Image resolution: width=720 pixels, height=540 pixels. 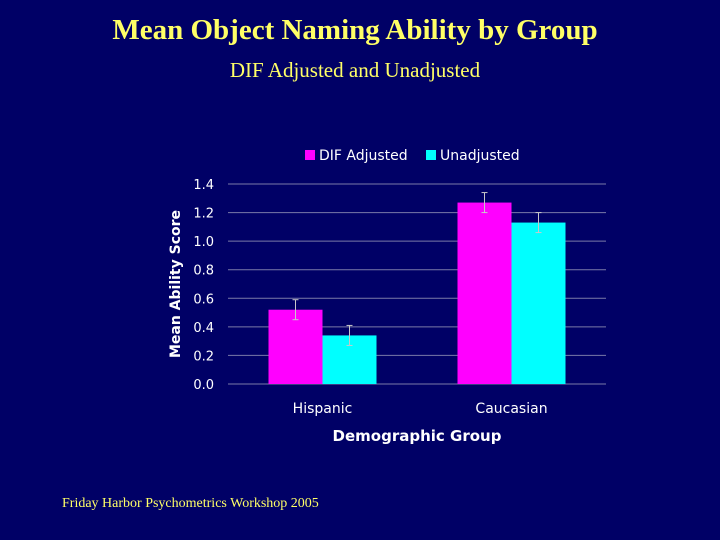 I want to click on y-axis-label: Mean Ability Score, so click(x=176, y=284).